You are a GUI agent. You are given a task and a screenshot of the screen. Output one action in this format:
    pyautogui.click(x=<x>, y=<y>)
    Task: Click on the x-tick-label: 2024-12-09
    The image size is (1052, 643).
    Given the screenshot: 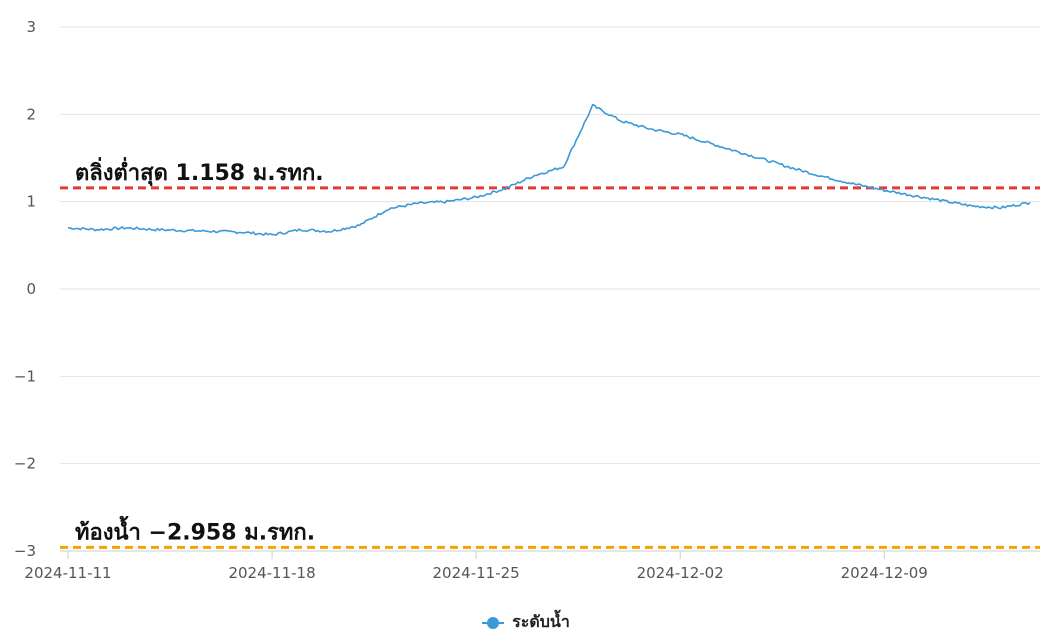 What is the action you would take?
    pyautogui.click(x=884, y=573)
    